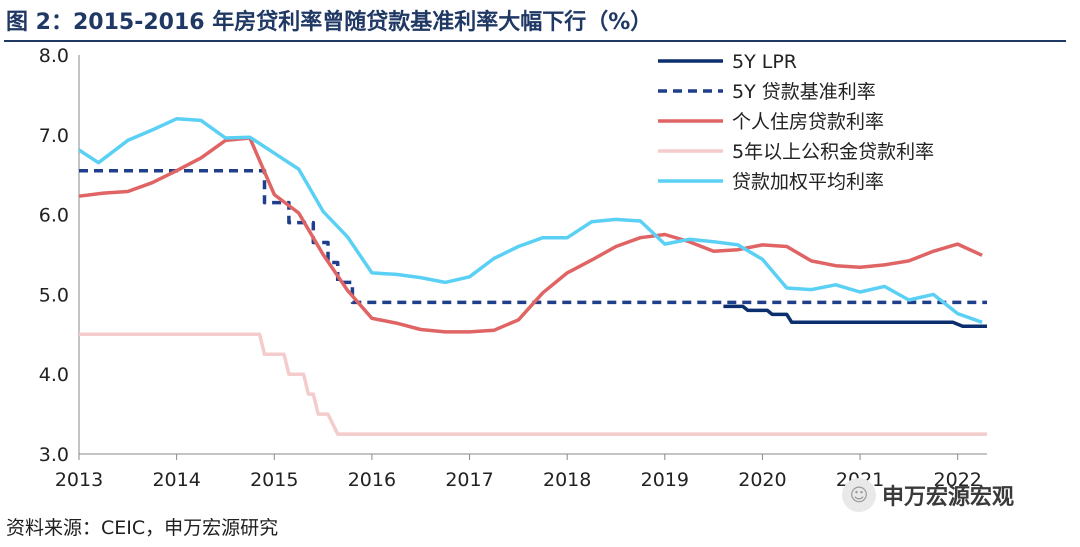 The width and height of the screenshot is (1080, 547). Describe the element at coordinates (804, 92) in the screenshot. I see `legend-label: 5Y 贷款基准利率` at that location.